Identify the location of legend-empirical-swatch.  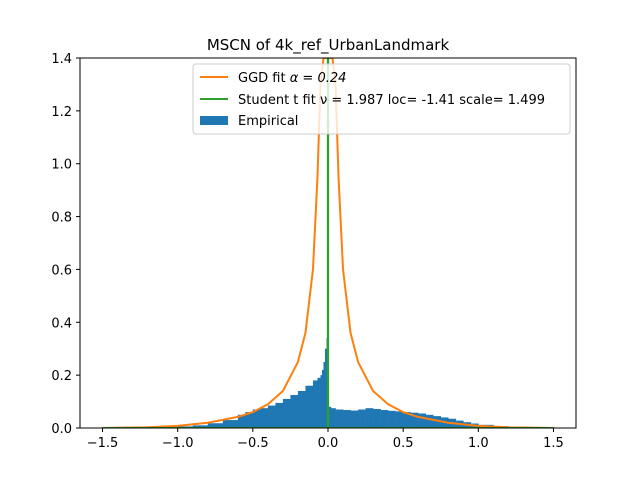
(214, 120).